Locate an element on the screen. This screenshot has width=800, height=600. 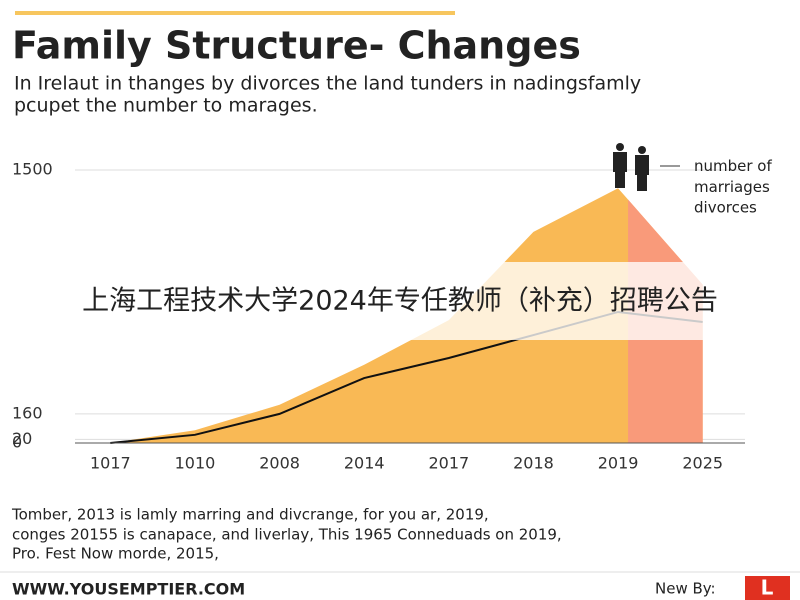
logo-box is located at coordinates (767, 588).